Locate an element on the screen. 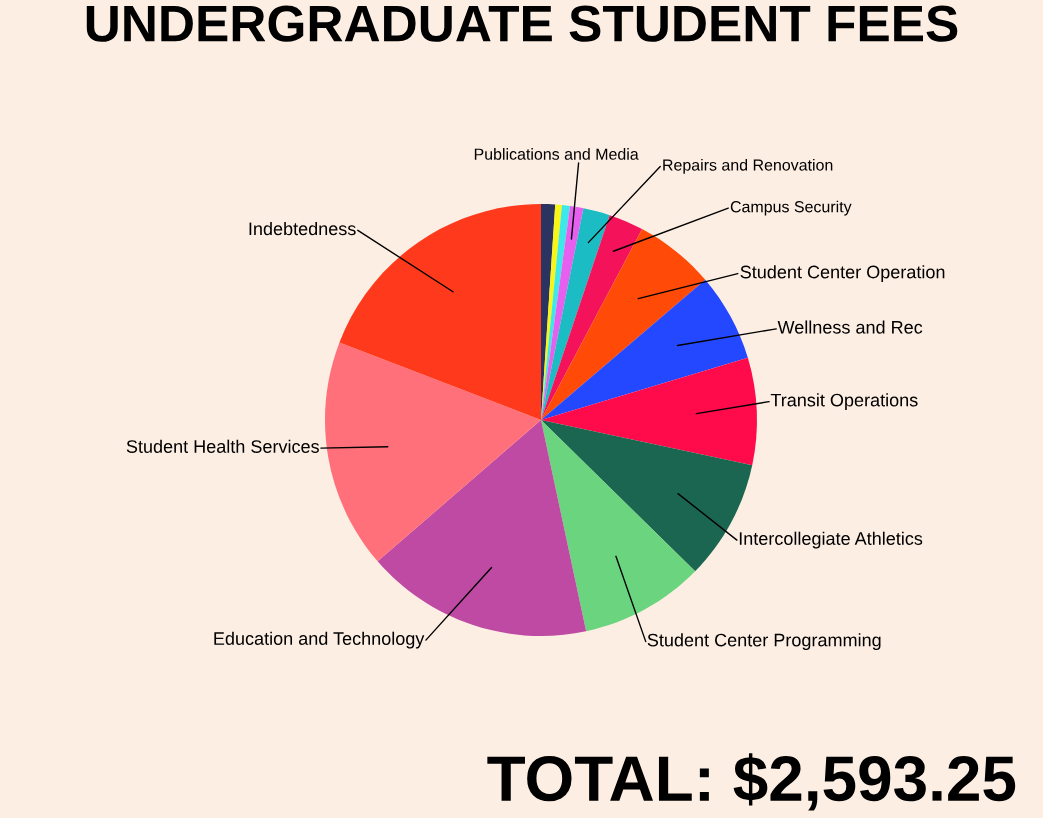 This screenshot has width=1043, height=818. slice-label: Transit Operations is located at coordinates (844, 402).